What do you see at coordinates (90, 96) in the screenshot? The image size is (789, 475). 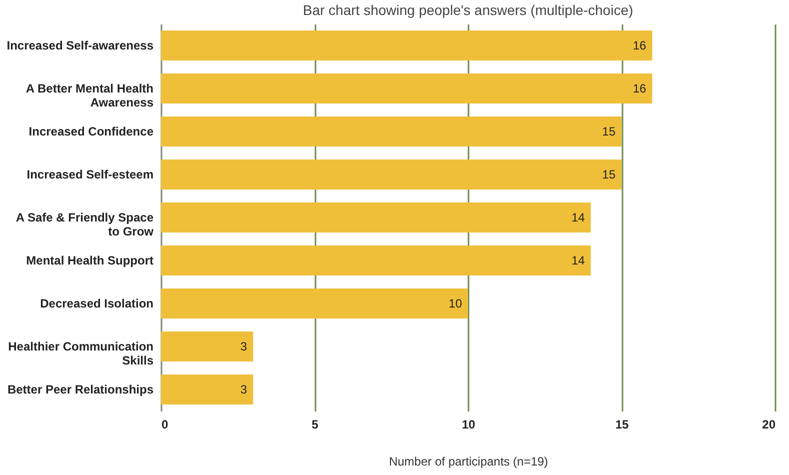 I see `y-tick-label: A Better Mental Health Awareness` at bounding box center [90, 96].